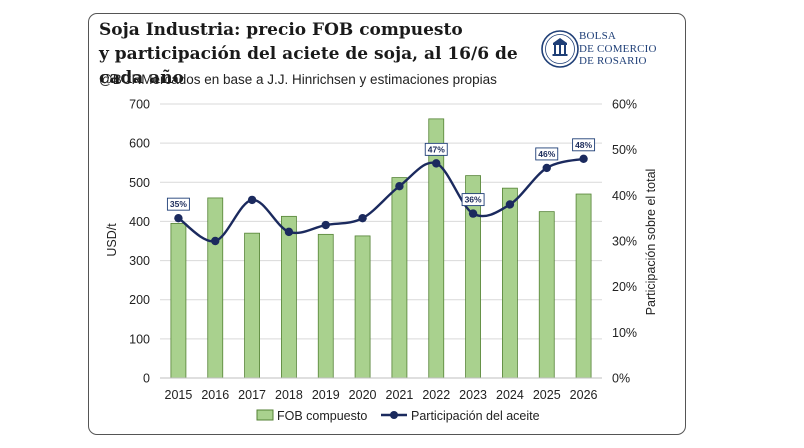 The height and width of the screenshot is (448, 804). Describe the element at coordinates (139, 105) in the screenshot. I see `y-tick-label: 700` at that location.